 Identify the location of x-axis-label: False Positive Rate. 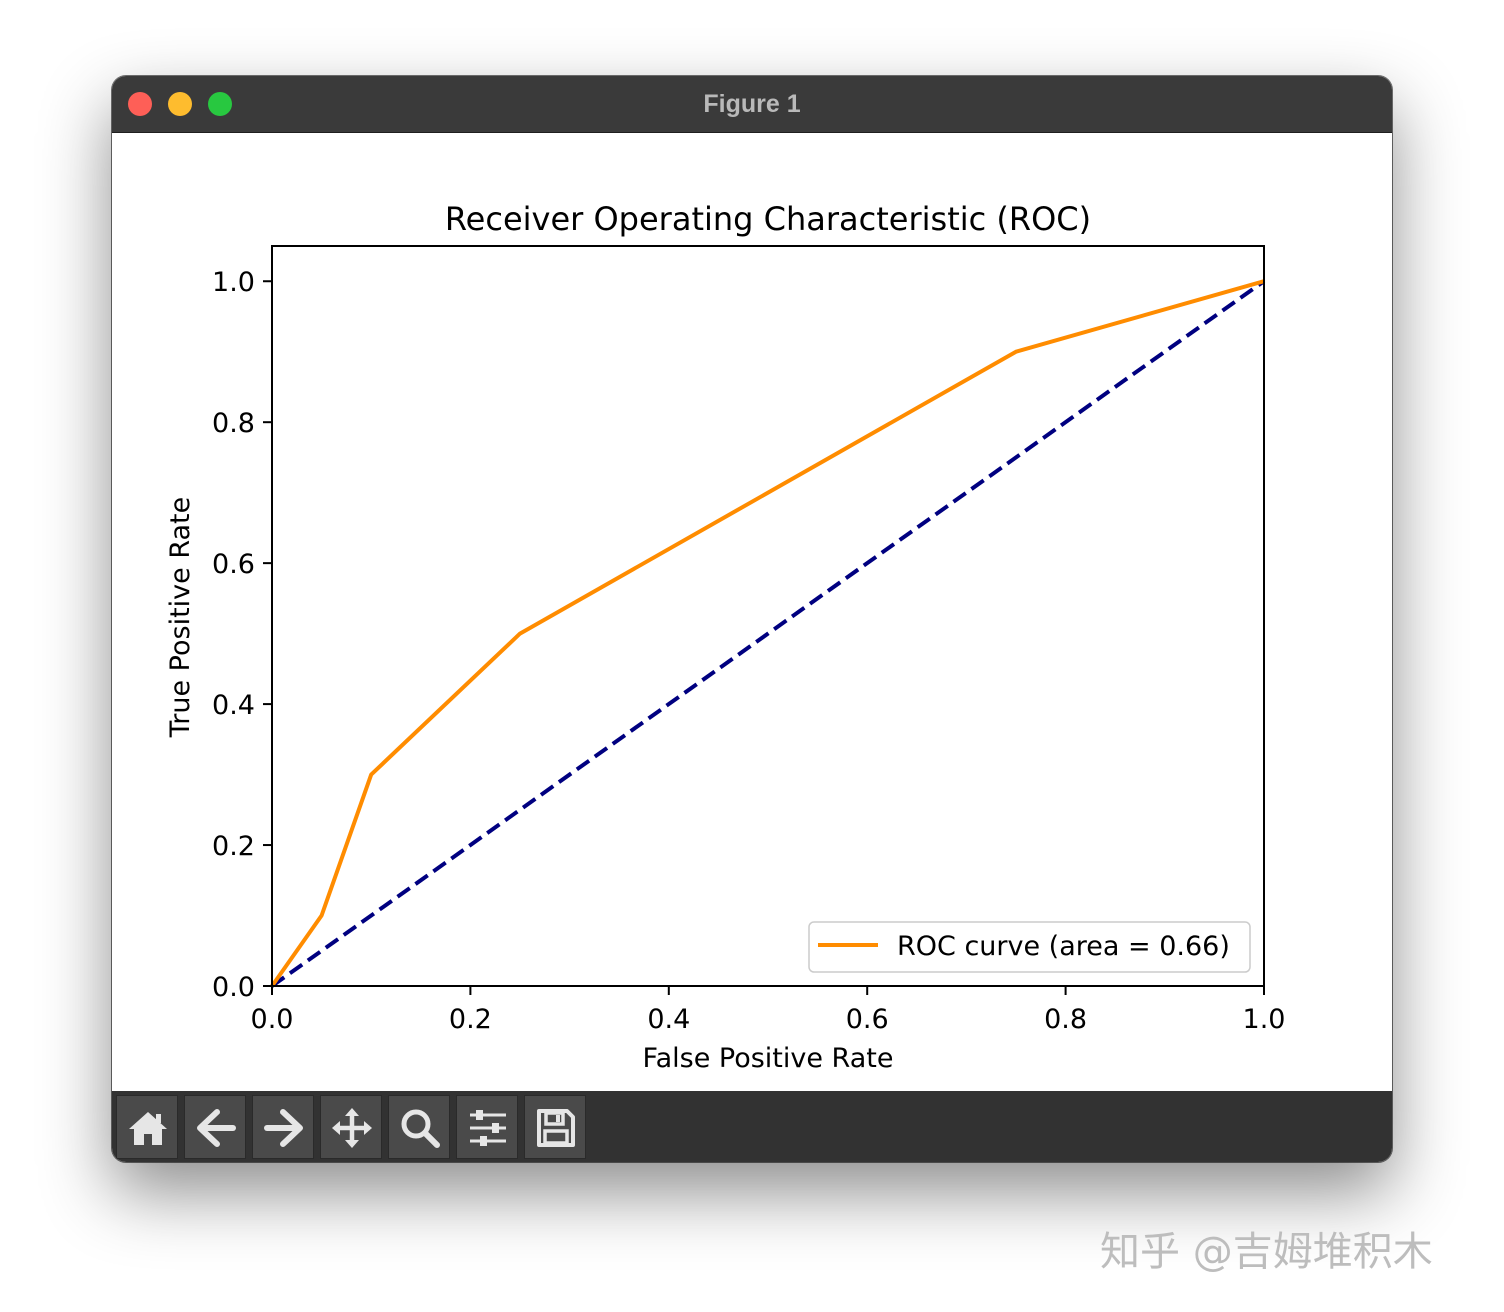
(768, 1058).